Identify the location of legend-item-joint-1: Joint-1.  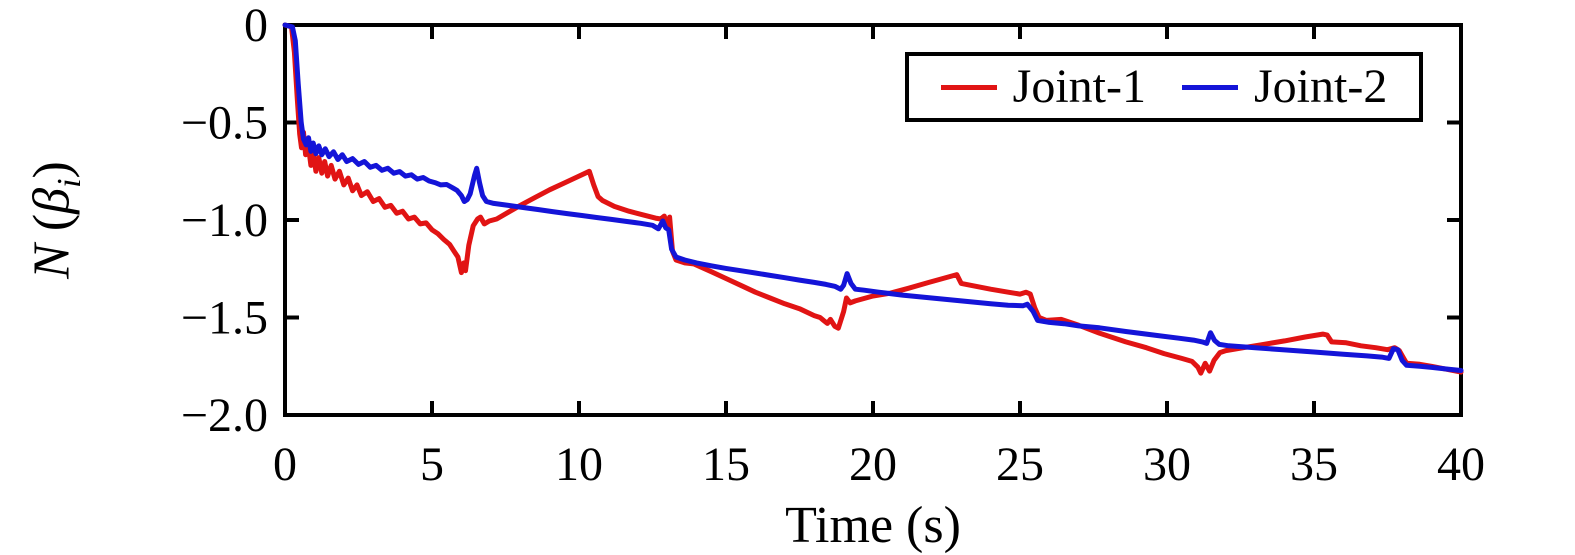
(1043, 86).